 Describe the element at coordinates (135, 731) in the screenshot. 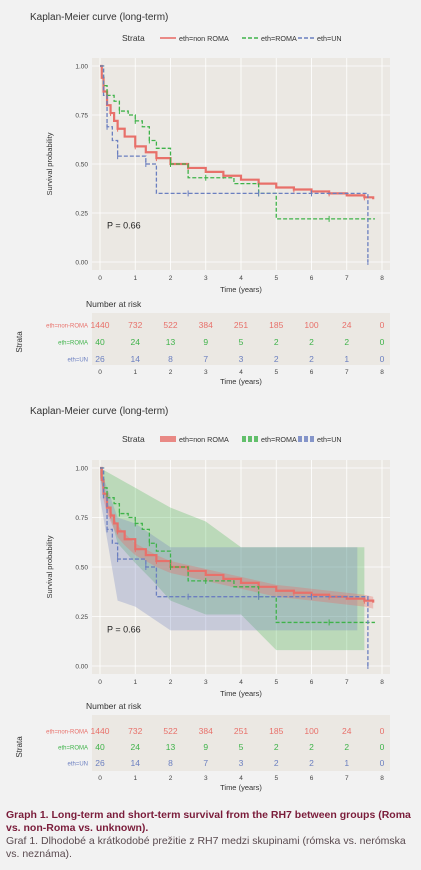

I see `risk-value: 732` at that location.